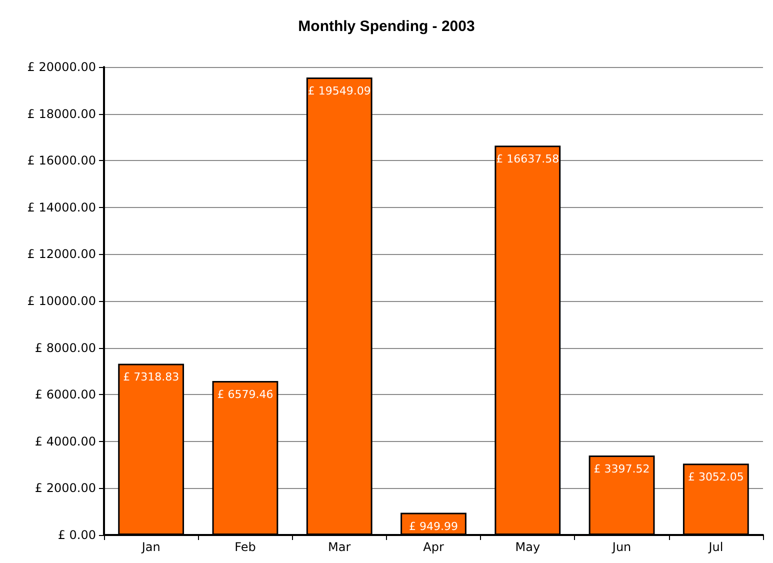 This screenshot has height=563, width=773. Describe the element at coordinates (61, 254) in the screenshot. I see `y-tick-label: £ 12000.00` at that location.